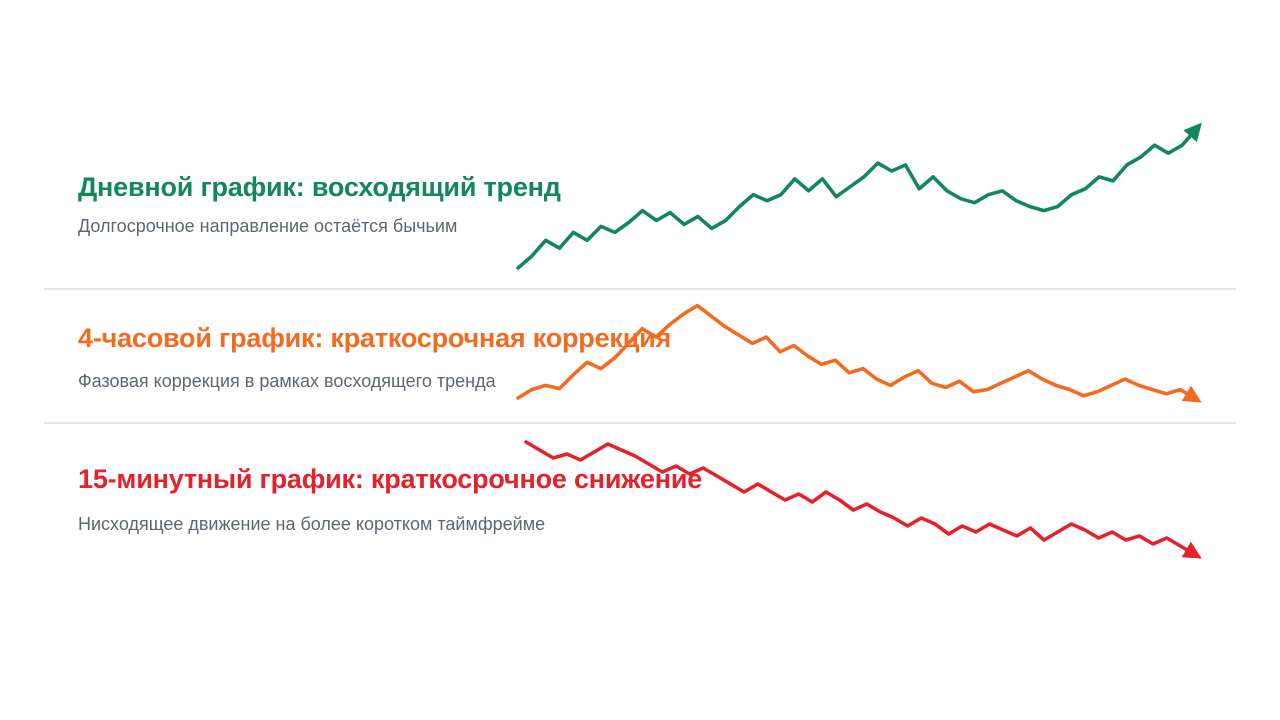 This screenshot has width=1280, height=720. What do you see at coordinates (319, 187) in the screenshot?
I see `daily-chart-title: Дневной график: восходящий тренд` at bounding box center [319, 187].